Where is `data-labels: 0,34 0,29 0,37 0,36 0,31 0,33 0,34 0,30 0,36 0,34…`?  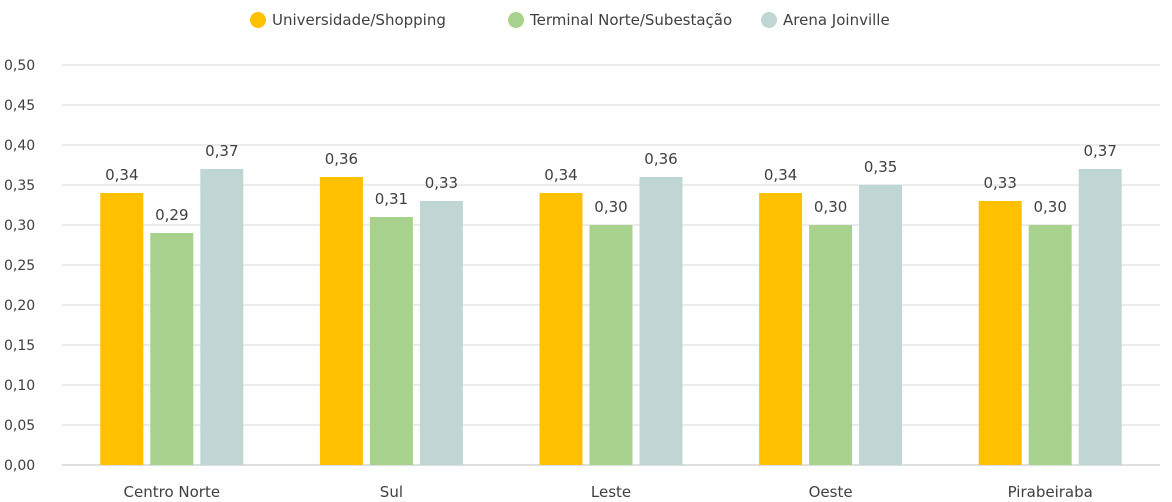 data-labels: 0,34 0,29 0,37 0,36 0,31 0,33 0,34 0,30 0,36 0,34… is located at coordinates (611, 183).